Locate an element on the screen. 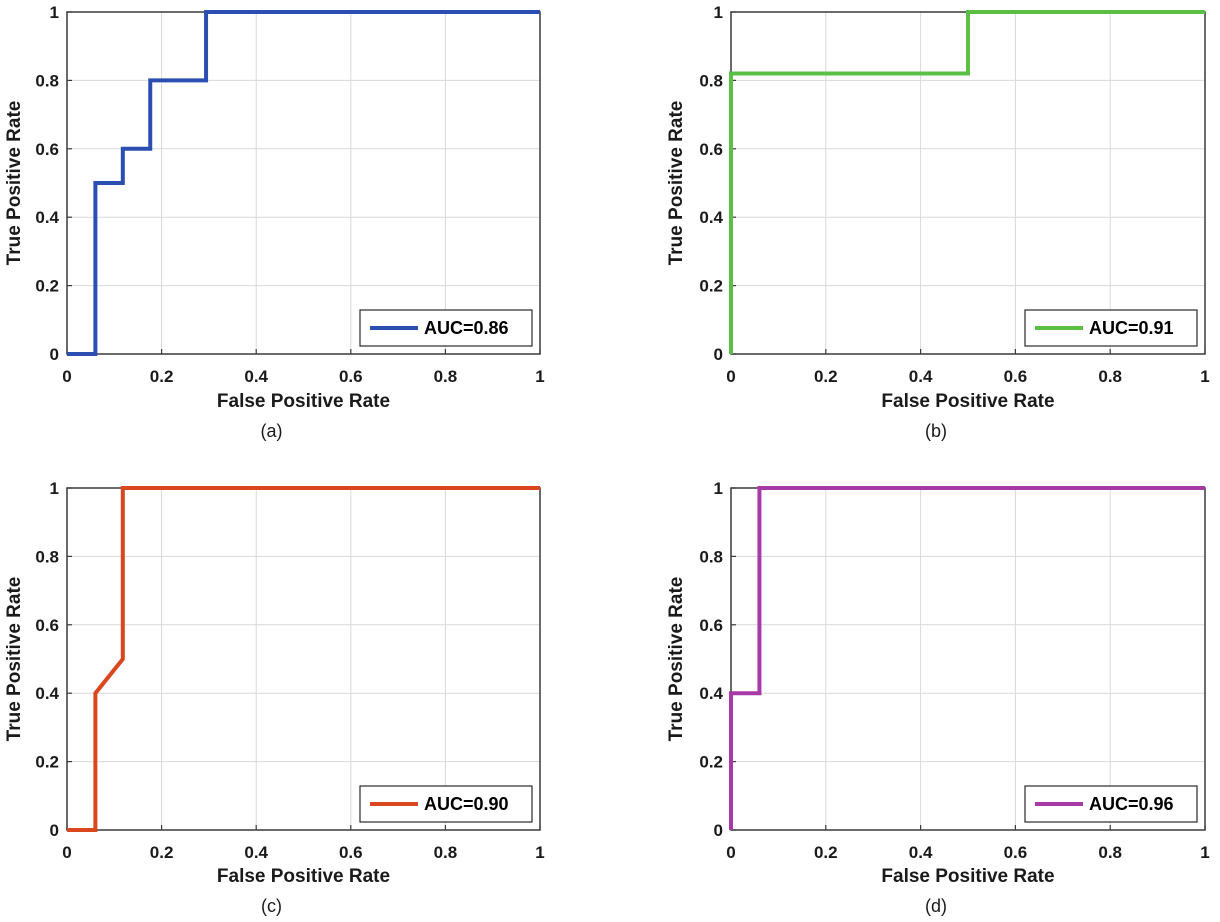 The image size is (1220, 922). legend-box is located at coordinates (1111, 328).